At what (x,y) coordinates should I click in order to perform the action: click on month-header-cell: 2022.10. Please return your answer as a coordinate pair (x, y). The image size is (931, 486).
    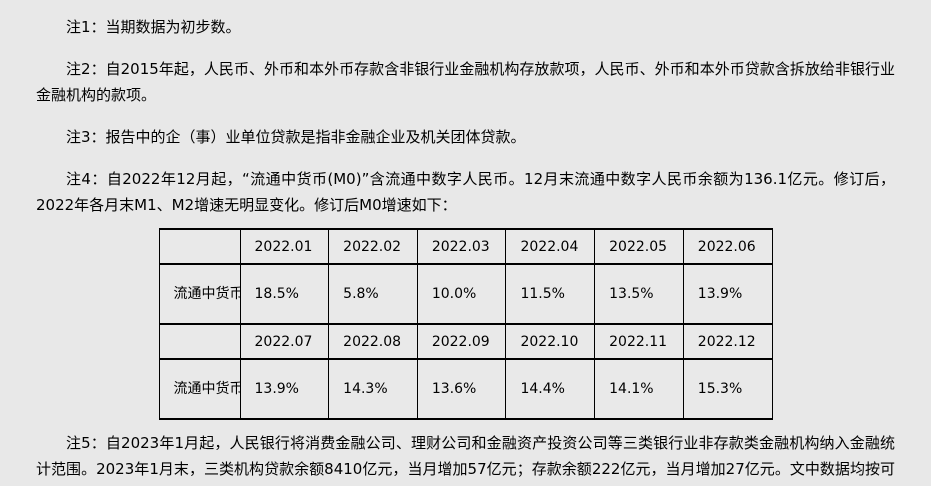
    Looking at the image, I should click on (550, 341).